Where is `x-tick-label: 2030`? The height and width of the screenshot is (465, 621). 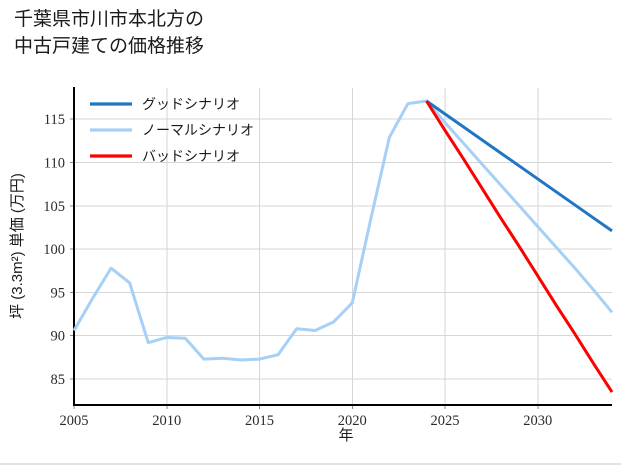 x-tick-label: 2030 is located at coordinates (537, 421).